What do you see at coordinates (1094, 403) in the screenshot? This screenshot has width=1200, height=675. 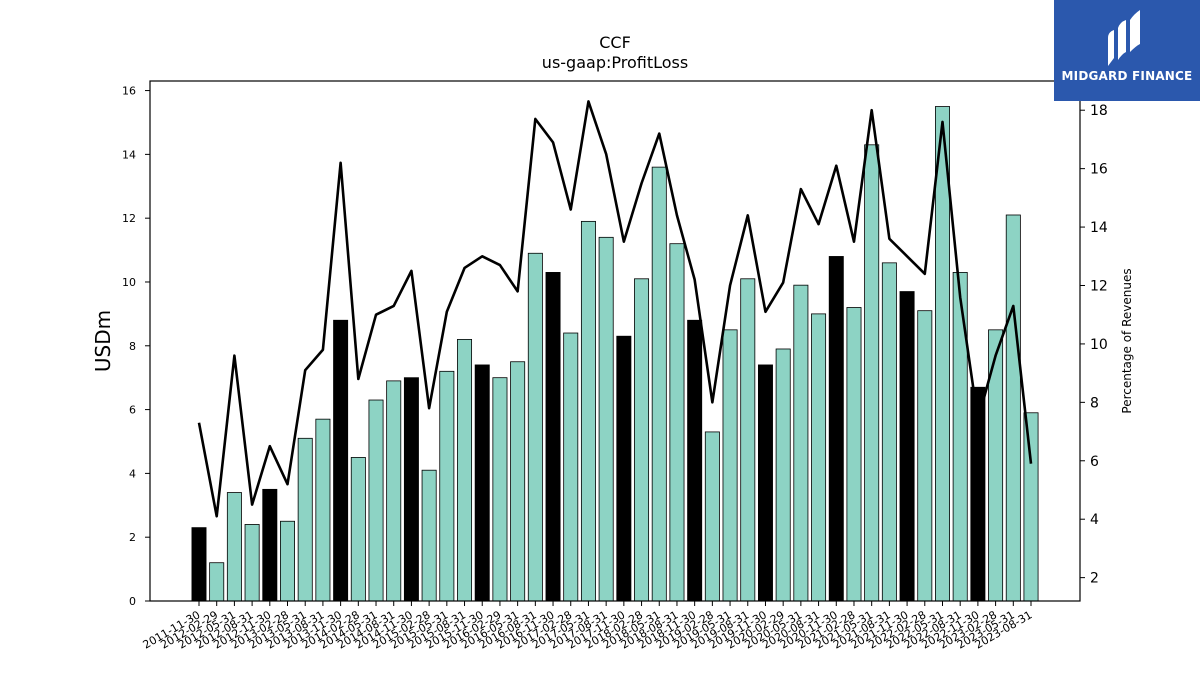 I see `y-tick-label-right: 8` at bounding box center [1094, 403].